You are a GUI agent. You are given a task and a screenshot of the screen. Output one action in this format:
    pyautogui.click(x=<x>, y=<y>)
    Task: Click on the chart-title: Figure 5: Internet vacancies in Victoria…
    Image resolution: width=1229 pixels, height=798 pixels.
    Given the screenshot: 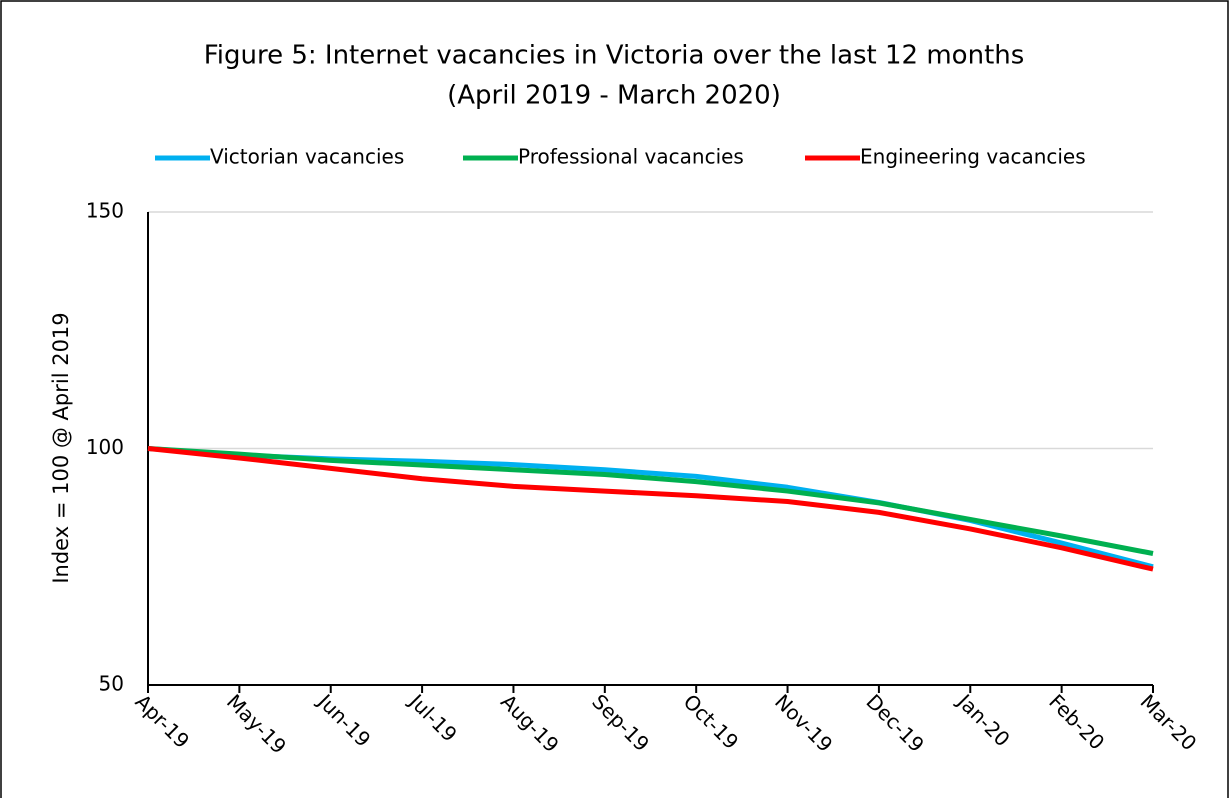 What is the action you would take?
    pyautogui.click(x=614, y=56)
    